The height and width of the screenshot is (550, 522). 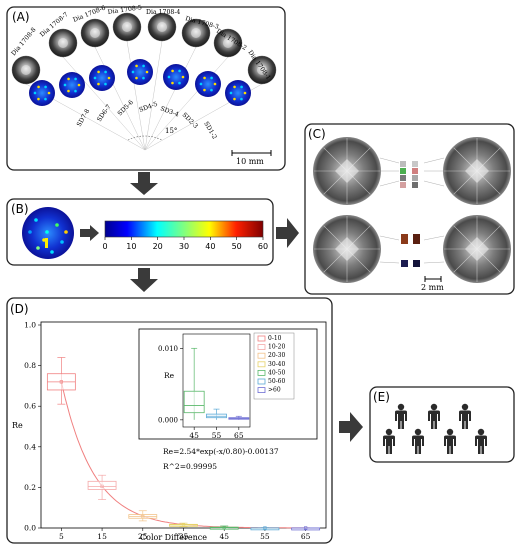 What do you see at coordinates (173, 537) in the screenshot?
I see `x-axis-label: Color Difference` at bounding box center [173, 537].